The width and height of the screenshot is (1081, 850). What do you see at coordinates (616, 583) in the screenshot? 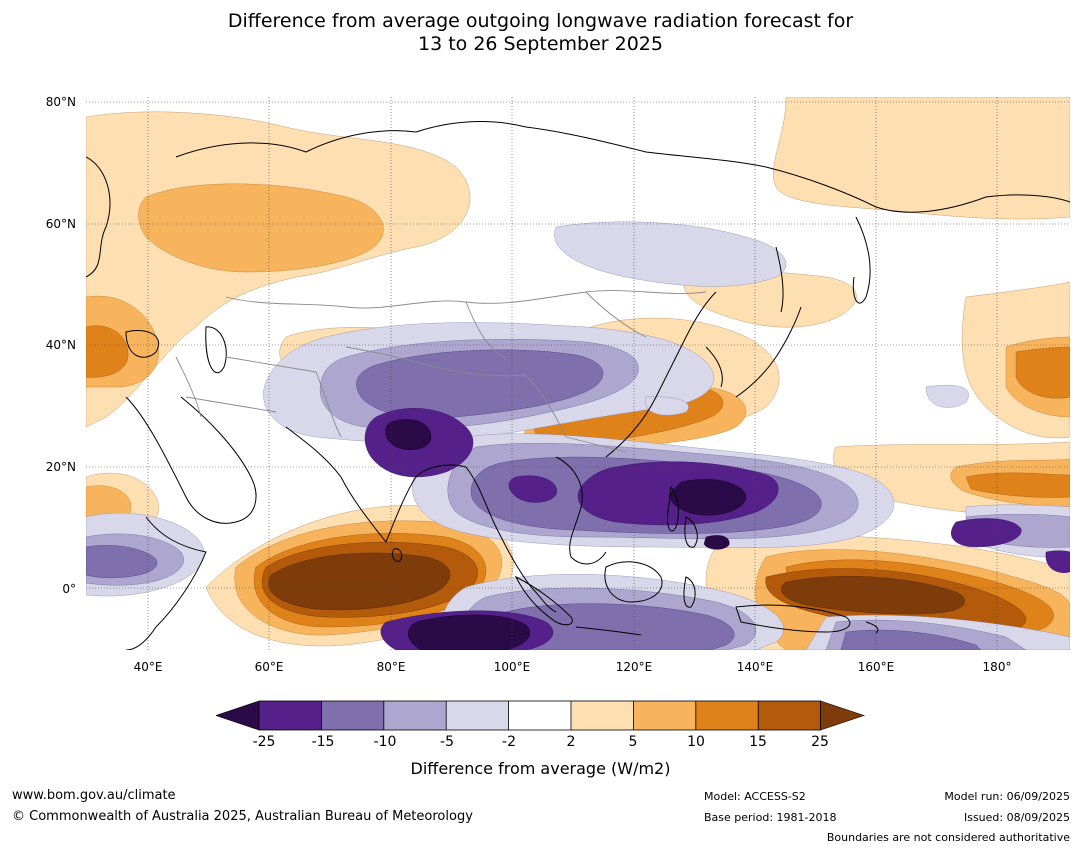
I see `anomaly-gt25-regions` at bounding box center [616, 583].